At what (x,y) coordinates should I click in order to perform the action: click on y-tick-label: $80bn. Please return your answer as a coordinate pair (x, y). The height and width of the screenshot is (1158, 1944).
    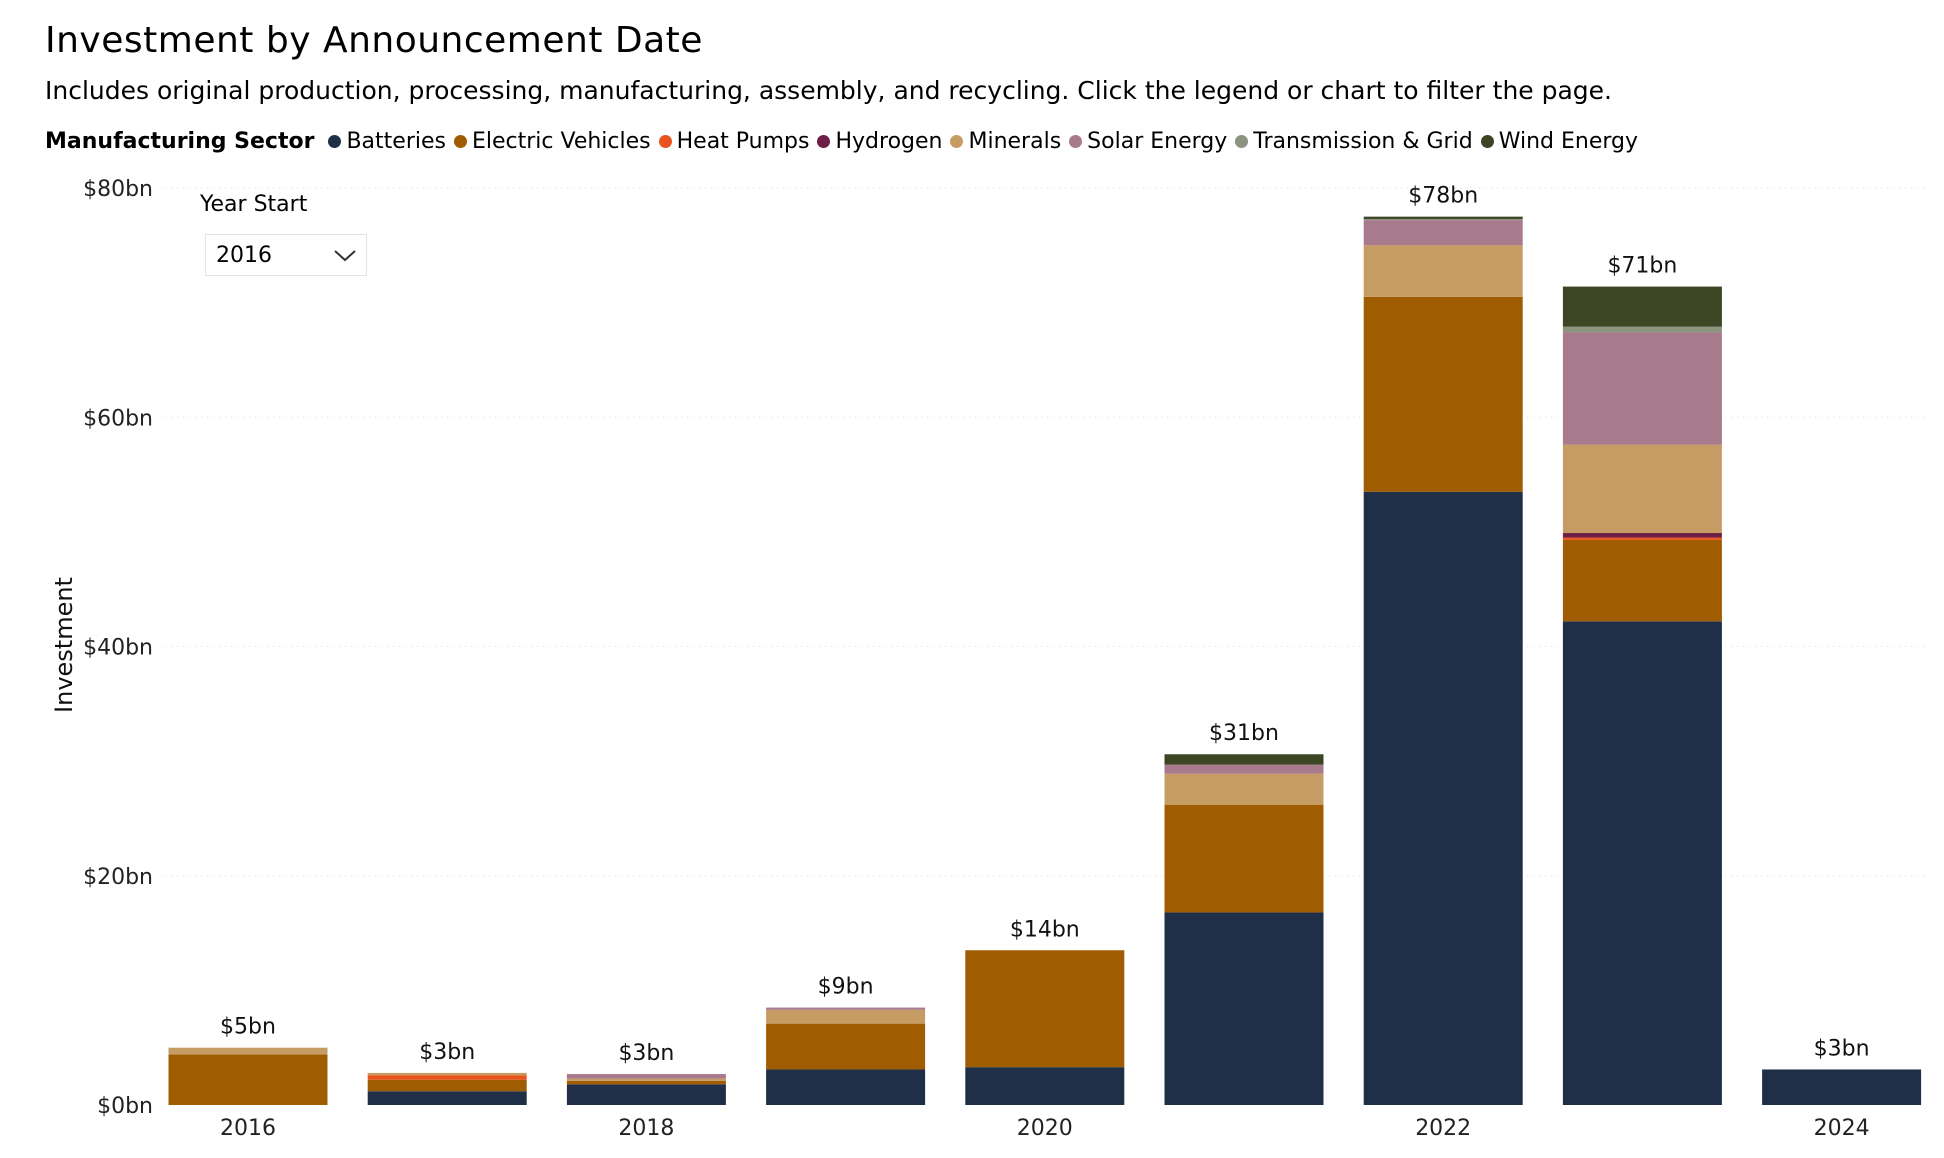
    Looking at the image, I should click on (118, 189).